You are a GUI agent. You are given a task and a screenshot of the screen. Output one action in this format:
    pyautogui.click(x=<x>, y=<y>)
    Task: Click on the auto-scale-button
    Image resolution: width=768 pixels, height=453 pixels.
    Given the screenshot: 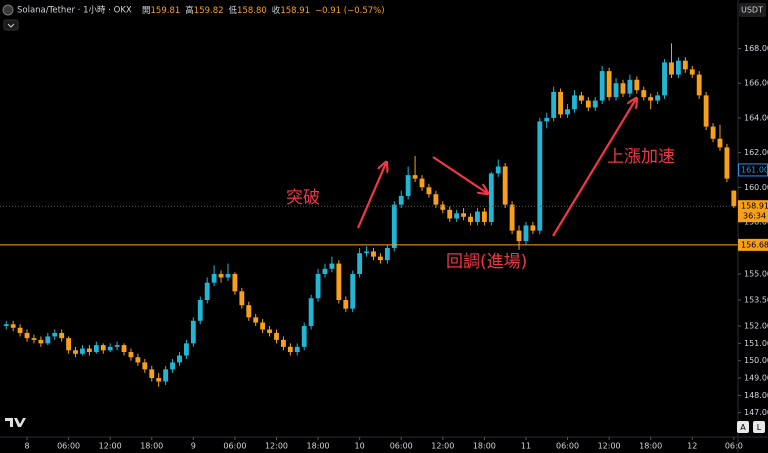 What is the action you would take?
    pyautogui.click(x=743, y=427)
    